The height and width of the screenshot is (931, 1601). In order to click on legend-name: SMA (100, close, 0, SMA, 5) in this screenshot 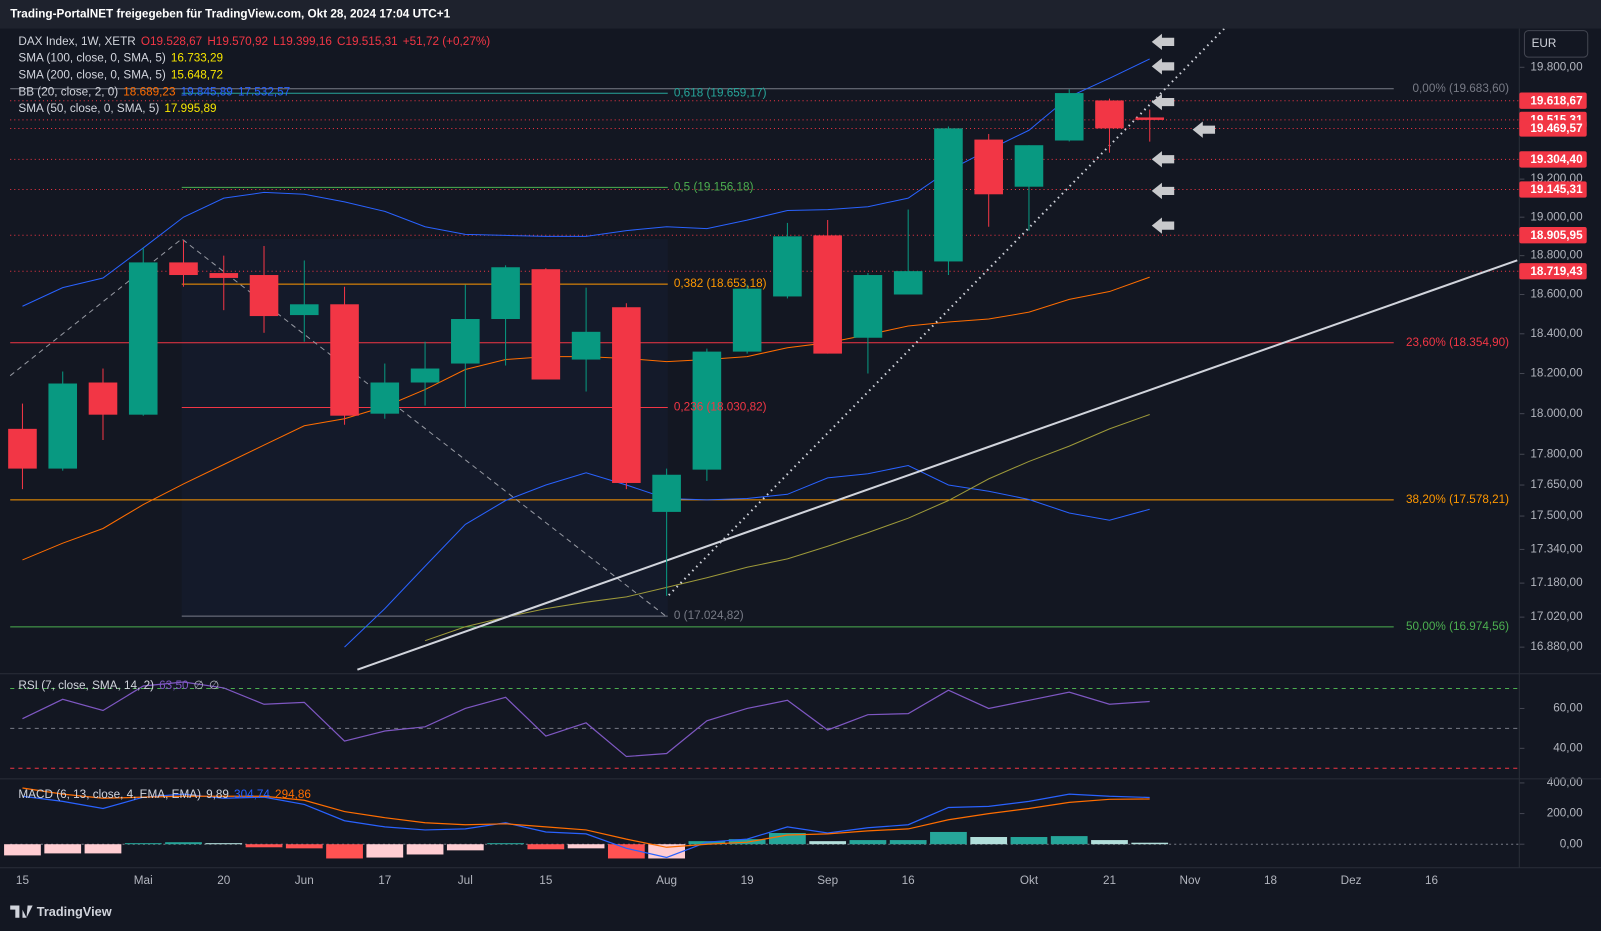, I will do `click(91, 58)`.